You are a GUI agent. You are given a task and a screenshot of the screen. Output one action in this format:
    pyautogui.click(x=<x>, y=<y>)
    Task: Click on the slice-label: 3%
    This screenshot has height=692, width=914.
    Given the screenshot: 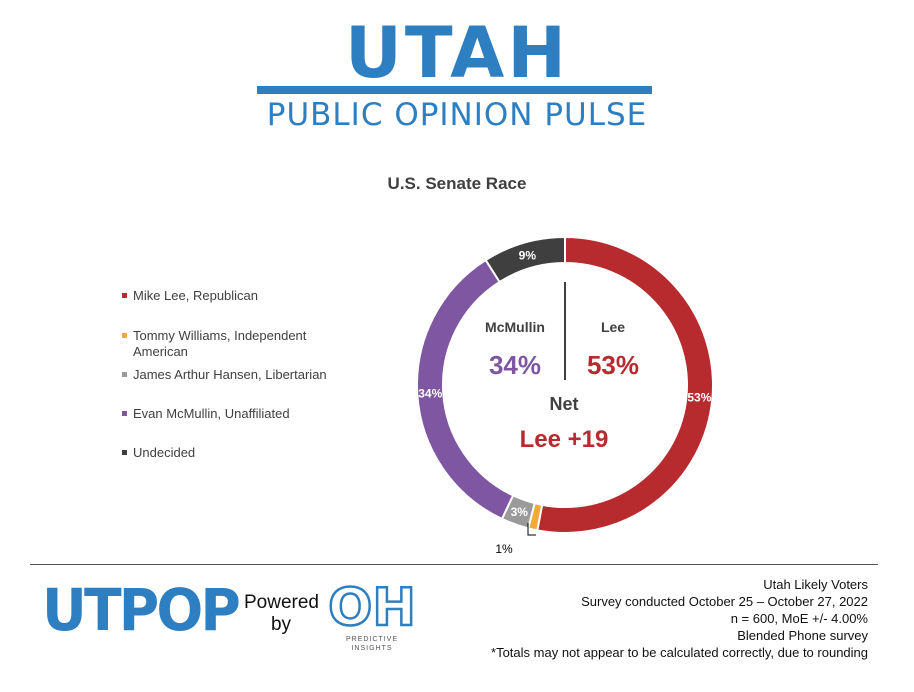 What is the action you would take?
    pyautogui.click(x=520, y=512)
    